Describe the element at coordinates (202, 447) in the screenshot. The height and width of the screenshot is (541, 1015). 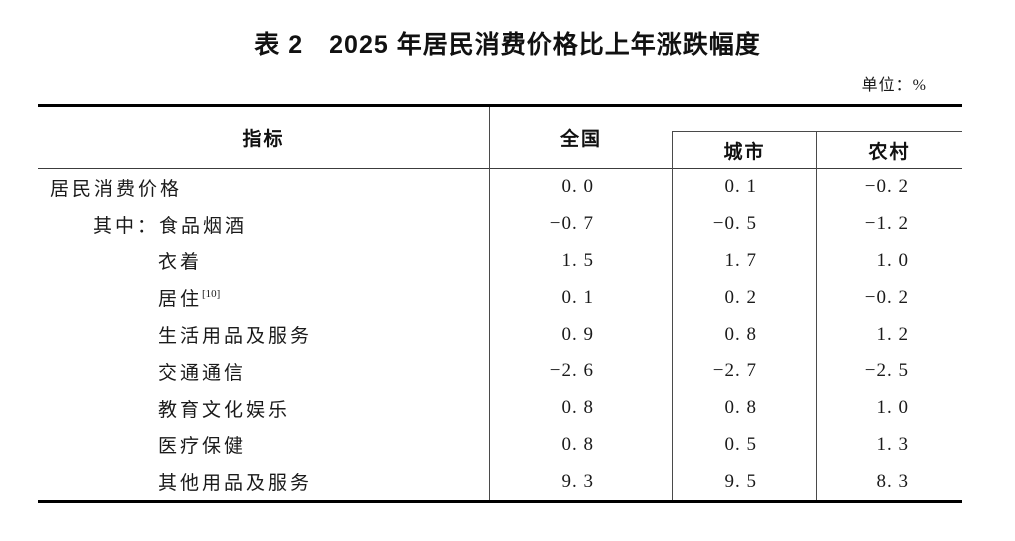
I see `row-label-text: 医疗保健` at that location.